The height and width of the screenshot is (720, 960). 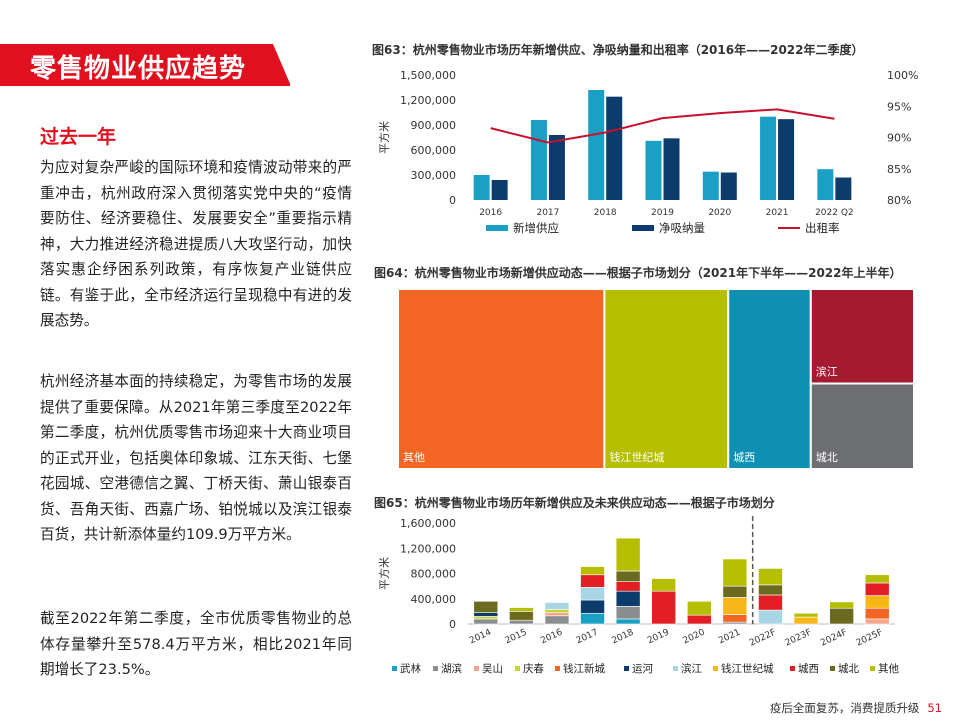 What do you see at coordinates (78, 137) in the screenshot?
I see `section-heading: 过去一年` at bounding box center [78, 137].